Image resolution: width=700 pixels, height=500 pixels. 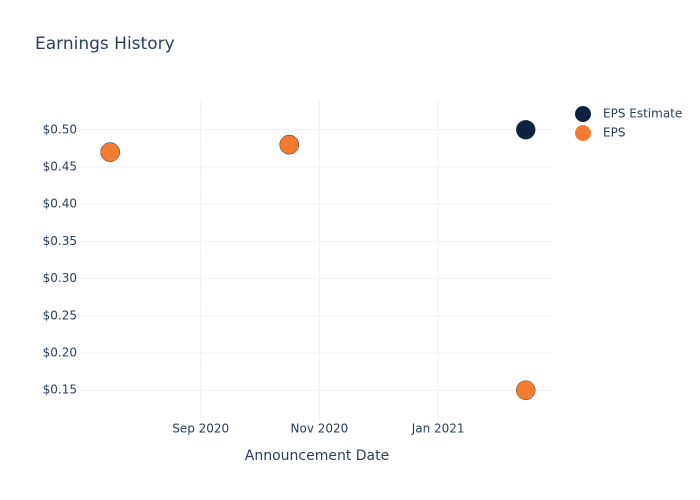 I want to click on legend-label: EPS Estimate, so click(x=642, y=114).